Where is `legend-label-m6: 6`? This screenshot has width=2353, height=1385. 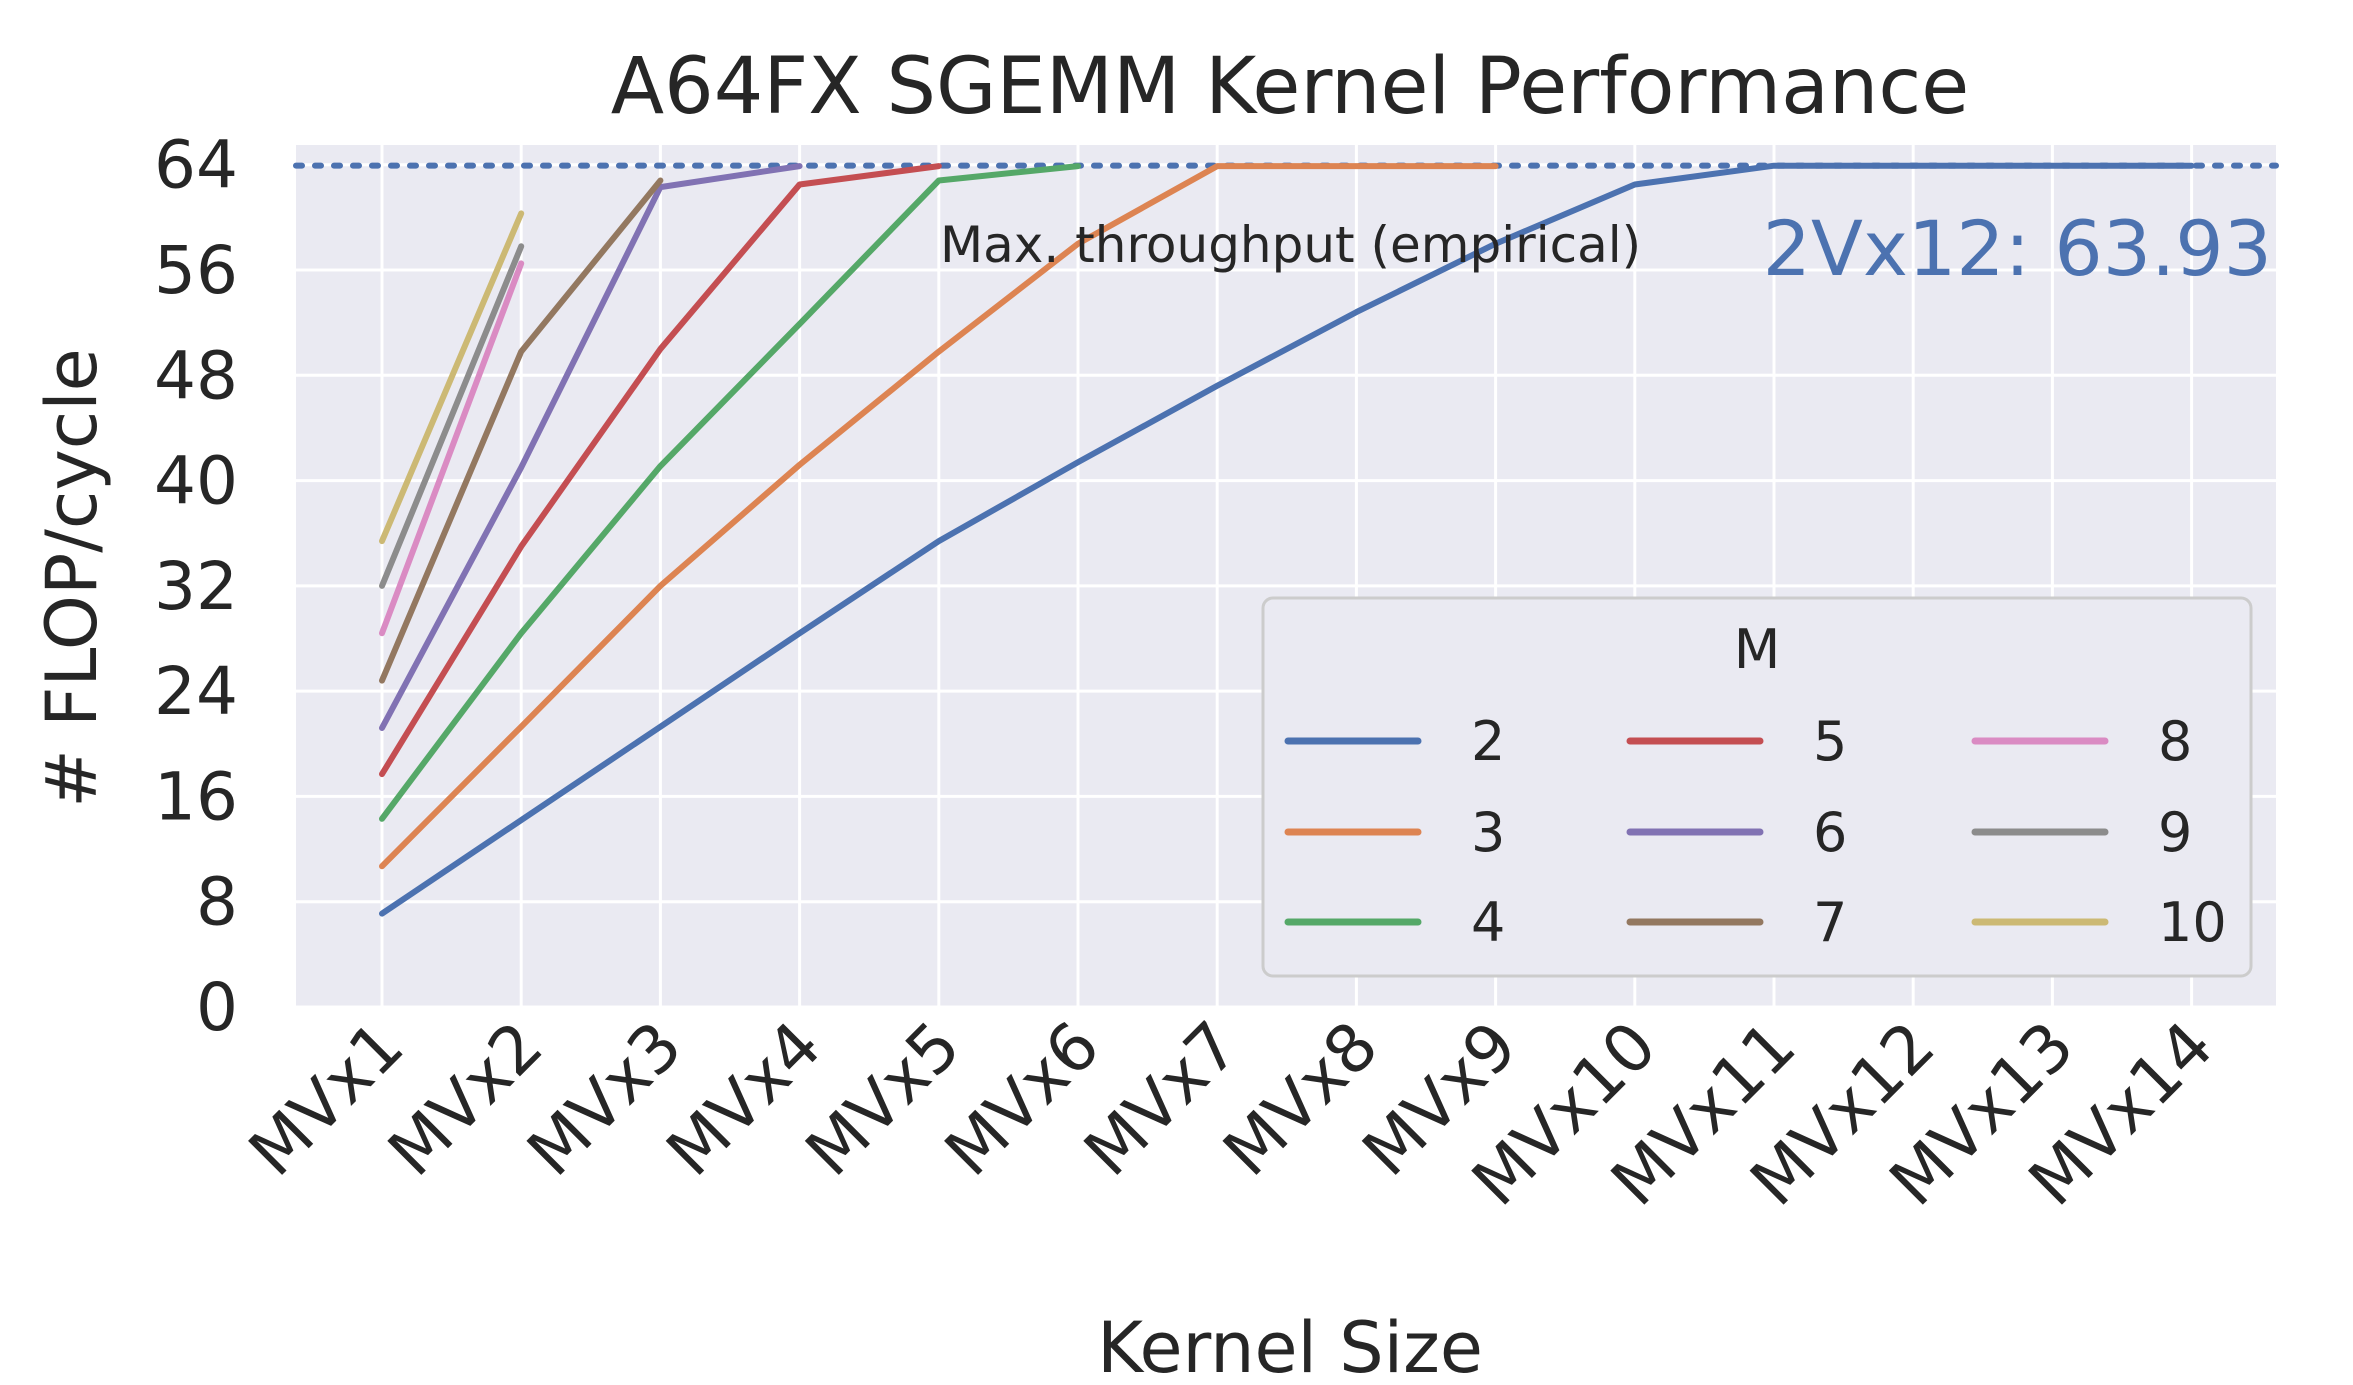
legend-label-m6: 6 is located at coordinates (1830, 832).